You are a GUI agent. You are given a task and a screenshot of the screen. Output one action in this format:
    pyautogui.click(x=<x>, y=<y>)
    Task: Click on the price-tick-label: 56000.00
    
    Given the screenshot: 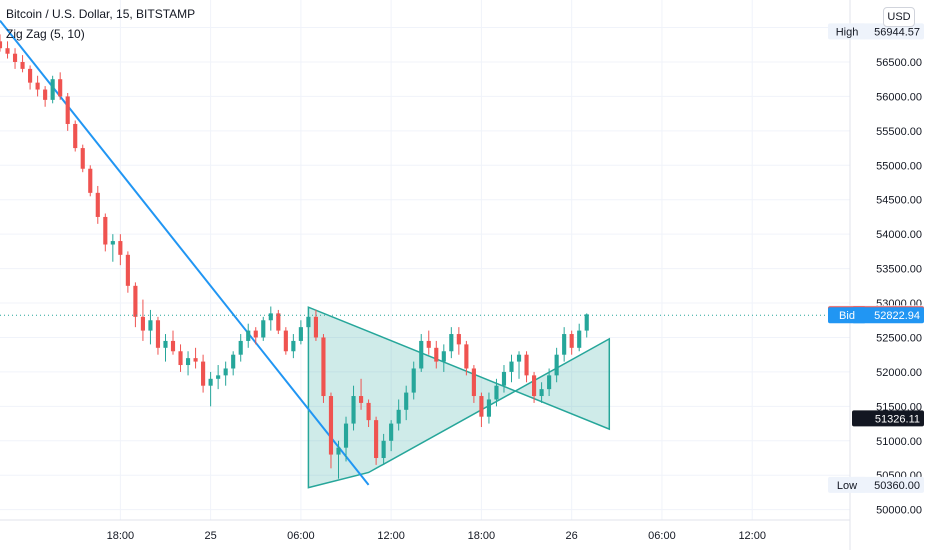 What is the action you would take?
    pyautogui.click(x=899, y=97)
    